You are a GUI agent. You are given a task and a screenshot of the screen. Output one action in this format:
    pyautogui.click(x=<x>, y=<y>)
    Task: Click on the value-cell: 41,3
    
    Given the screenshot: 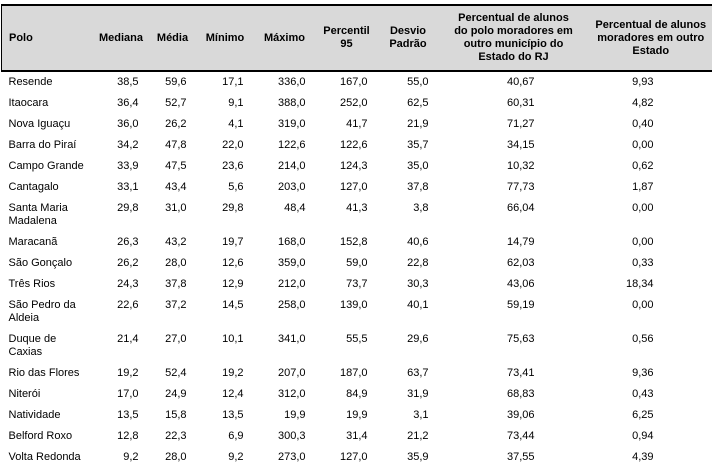 What is the action you would take?
    pyautogui.click(x=346, y=215)
    